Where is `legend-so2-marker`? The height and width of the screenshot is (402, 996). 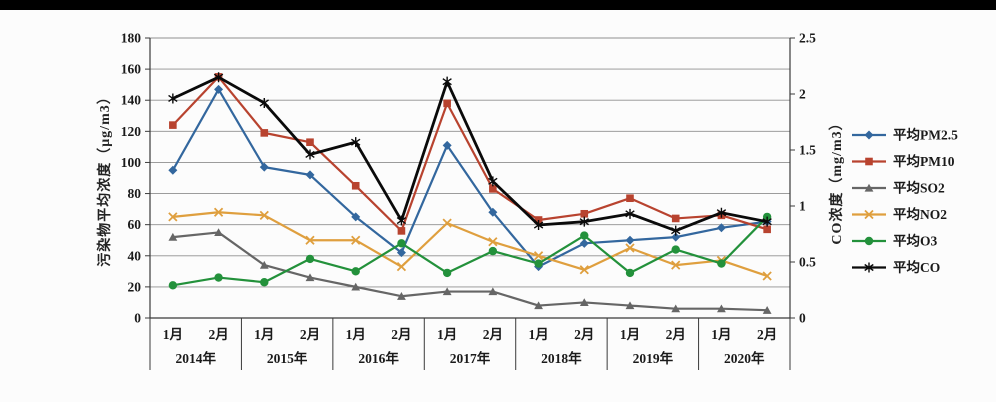
legend-so2-marker is located at coordinates (869, 187).